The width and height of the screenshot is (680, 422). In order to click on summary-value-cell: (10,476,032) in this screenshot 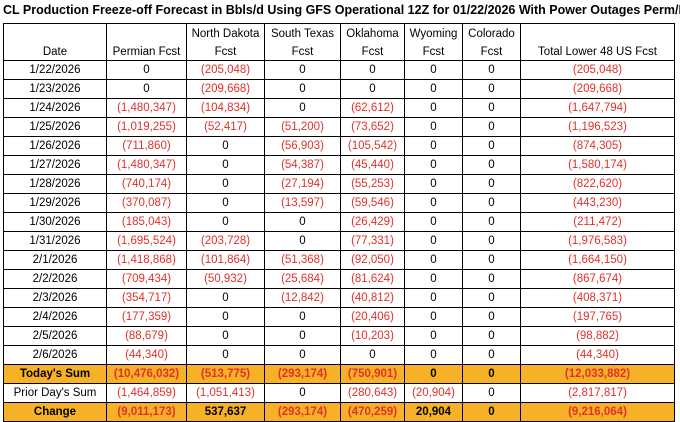, I will do `click(146, 374)`.